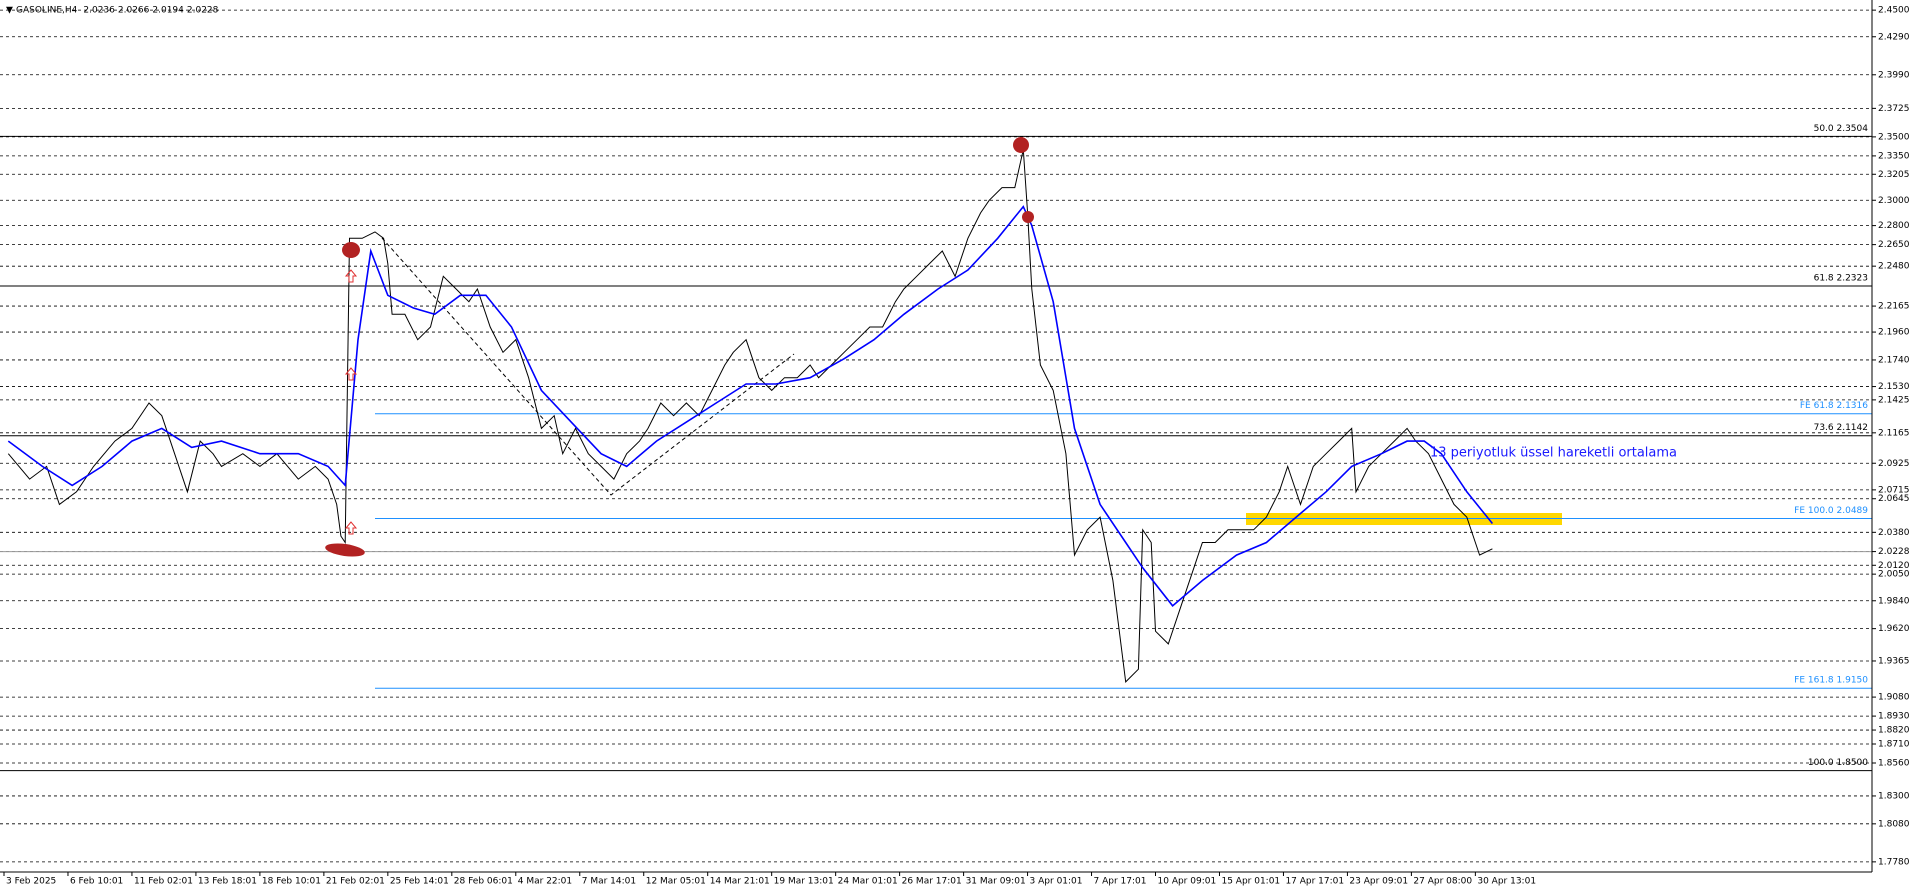 Image resolution: width=1916 pixels, height=888 pixels. Describe the element at coordinates (1894, 862) in the screenshot. I see `y-tick-label: 1.7780` at that location.